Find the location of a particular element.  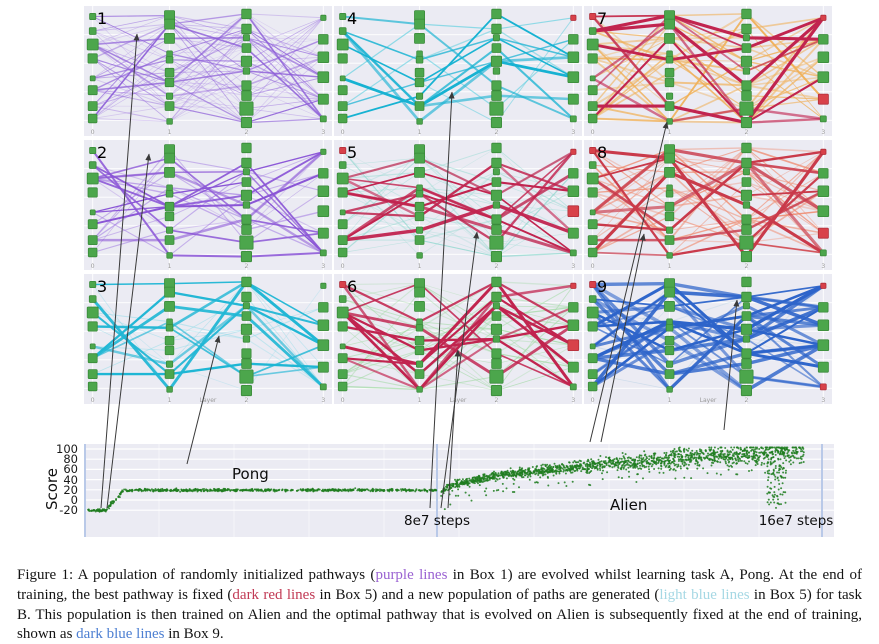

y-tick-label: -20 is located at coordinates (68, 510).